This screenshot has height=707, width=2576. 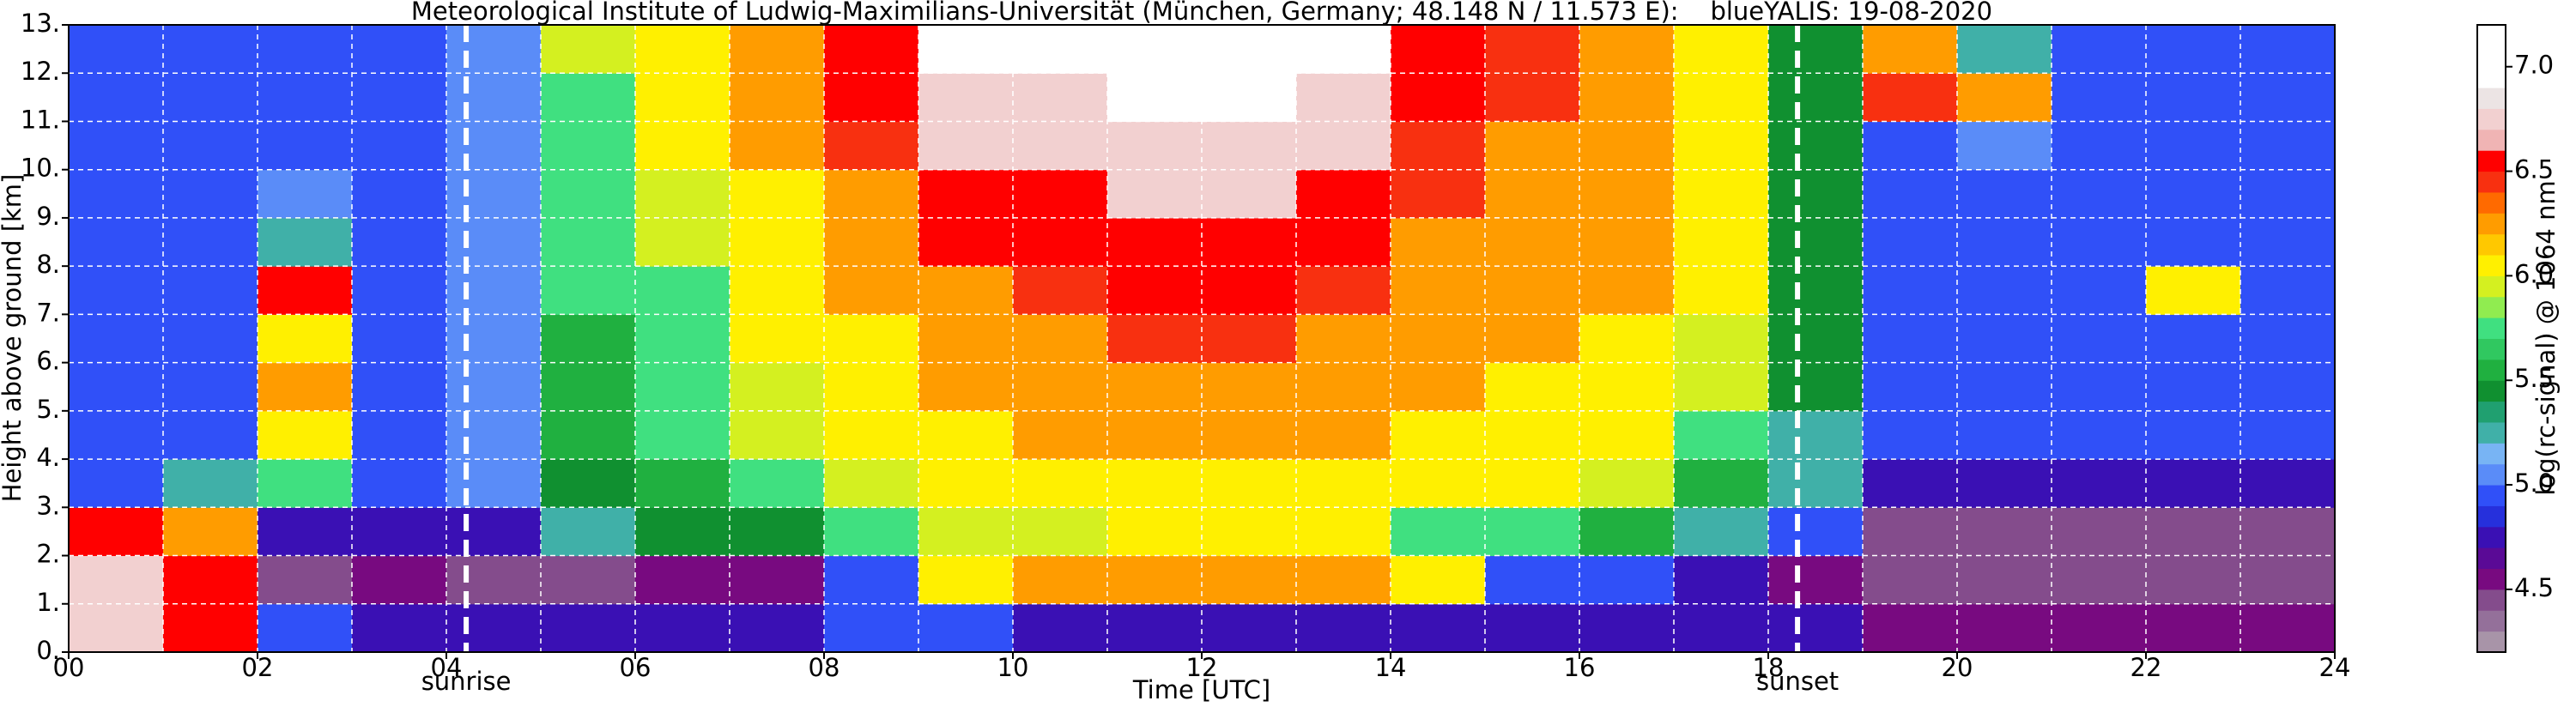 I want to click on x-tick-label: 10, so click(x=1013, y=667).